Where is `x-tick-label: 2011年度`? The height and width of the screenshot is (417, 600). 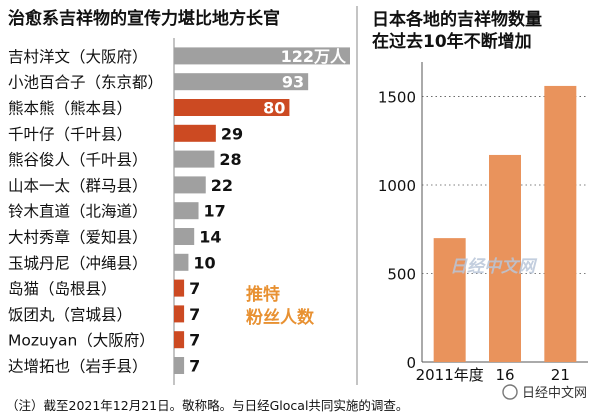 x-tick-label: 2011年度 is located at coordinates (450, 375).